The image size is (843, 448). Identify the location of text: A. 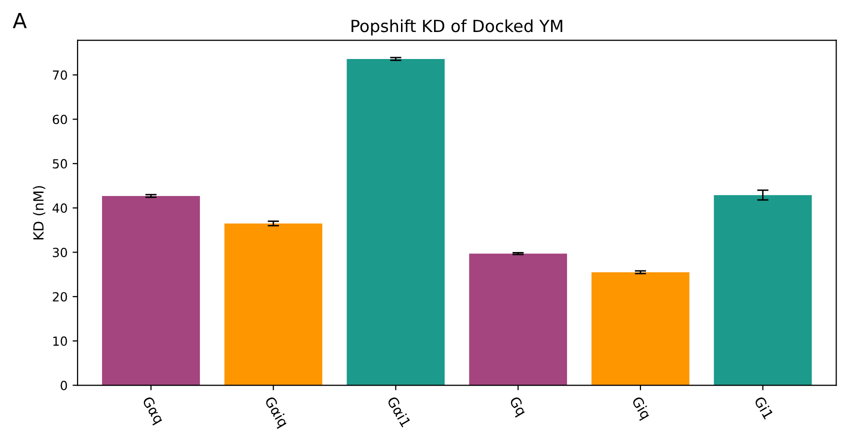
(19, 20).